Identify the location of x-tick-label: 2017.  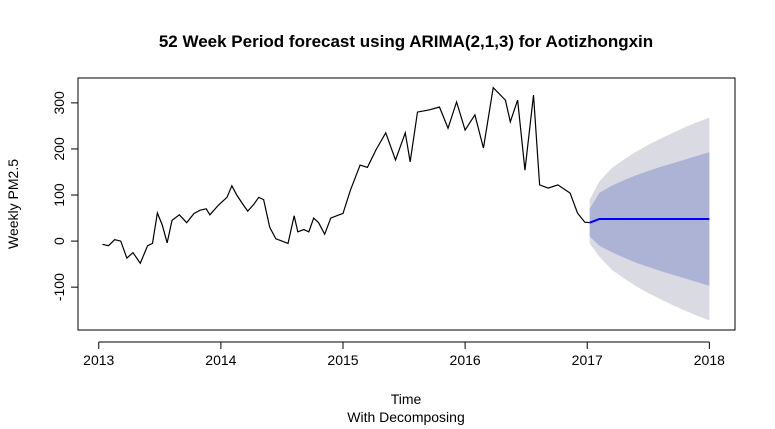
(587, 360).